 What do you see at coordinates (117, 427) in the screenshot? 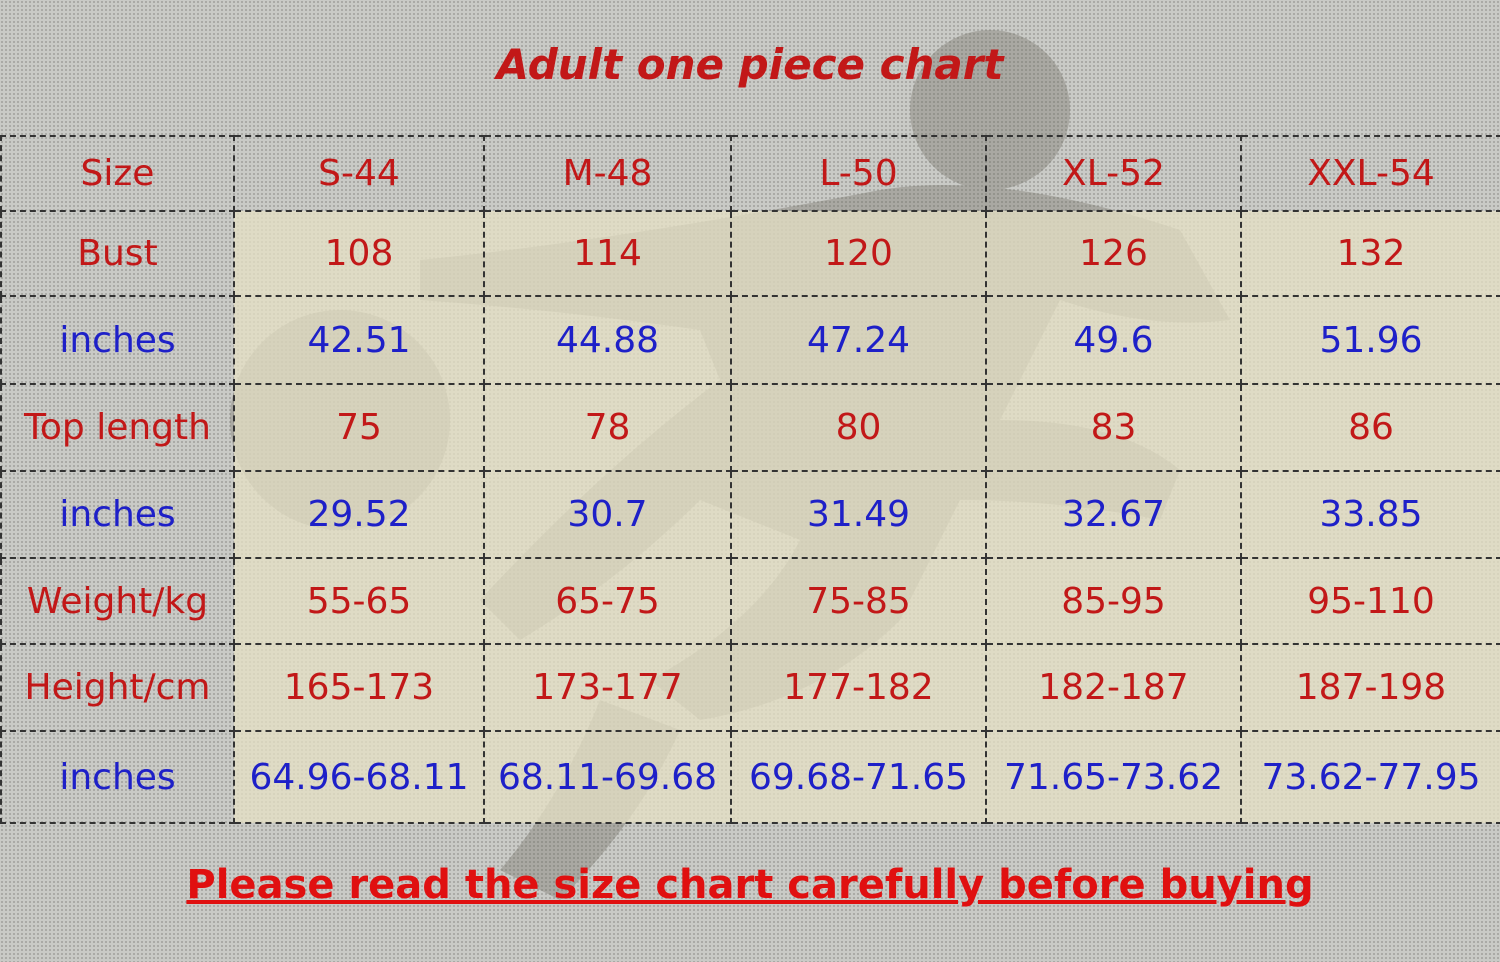
I see `row-label: Top length` at bounding box center [117, 427].